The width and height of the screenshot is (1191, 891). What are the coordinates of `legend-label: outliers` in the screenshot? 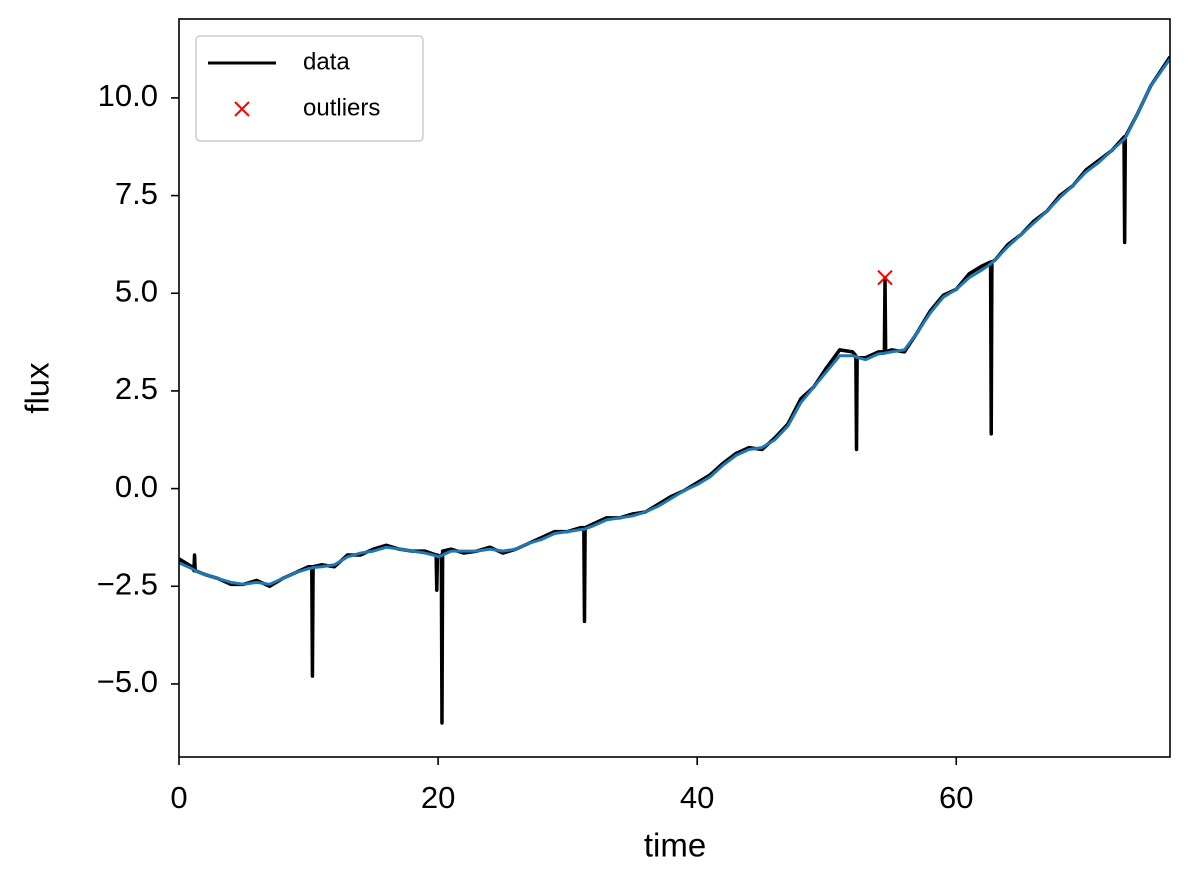 It's located at (341, 107).